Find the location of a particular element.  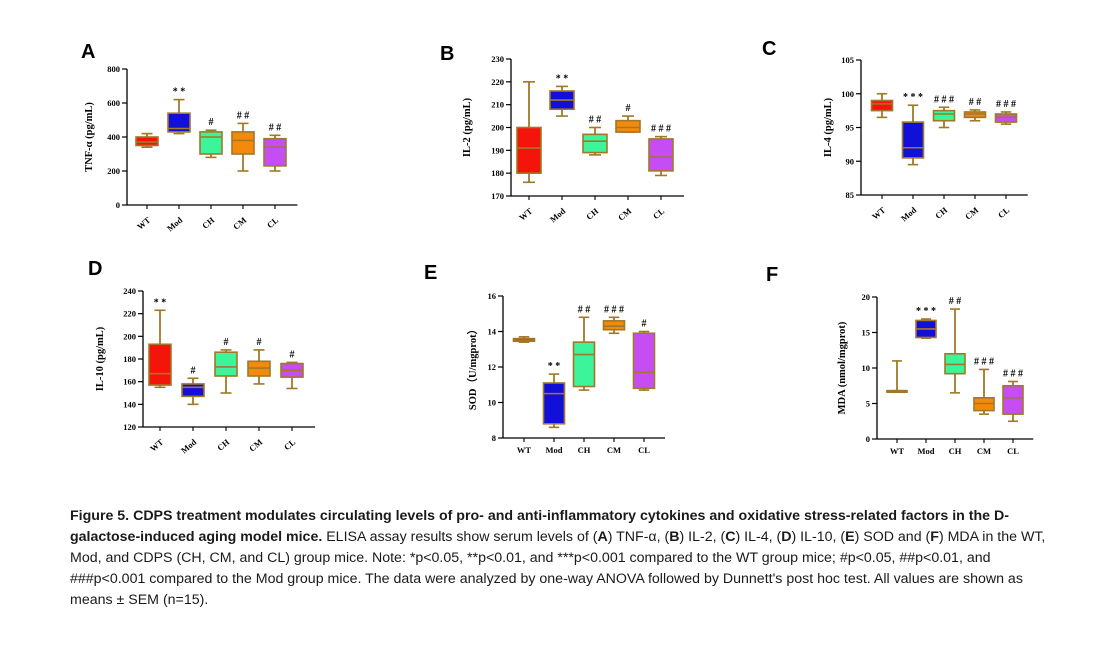

y-tick-label: 120 is located at coordinates (129, 427).